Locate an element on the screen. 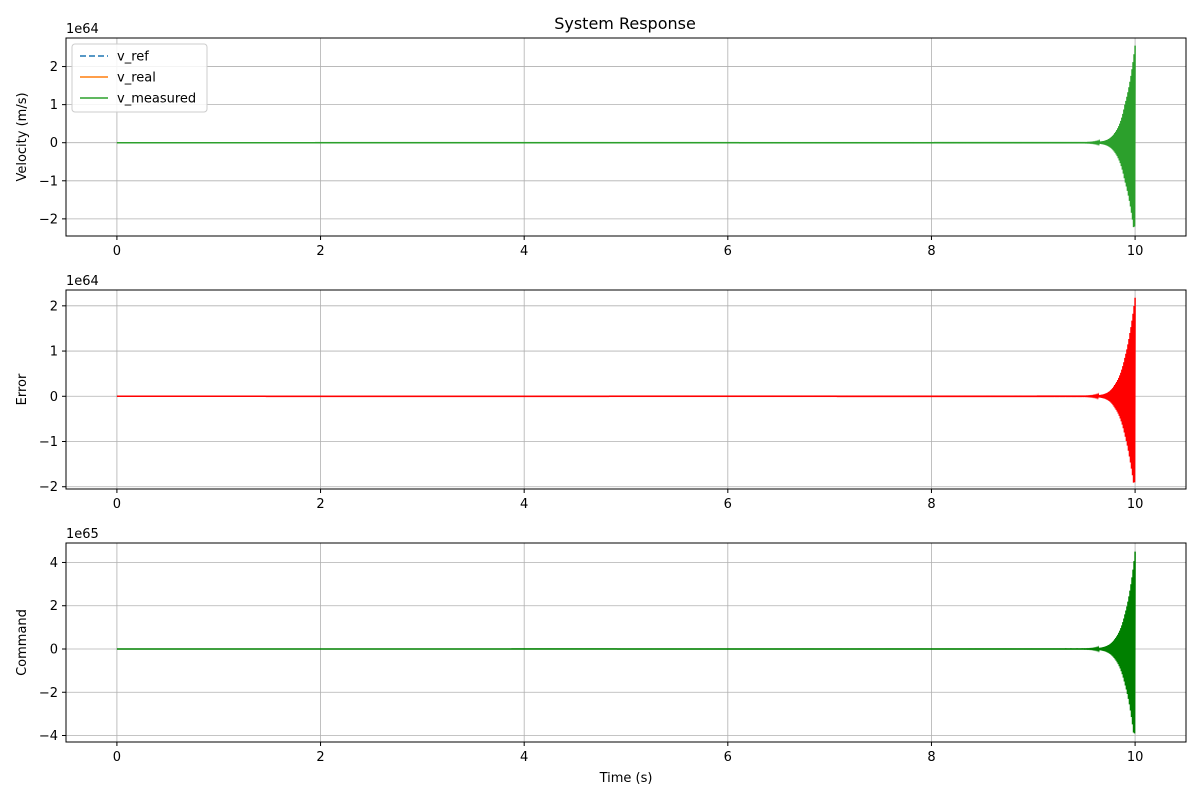 The image size is (1200, 800). error-y-tick-label: 1 is located at coordinates (54, 352).